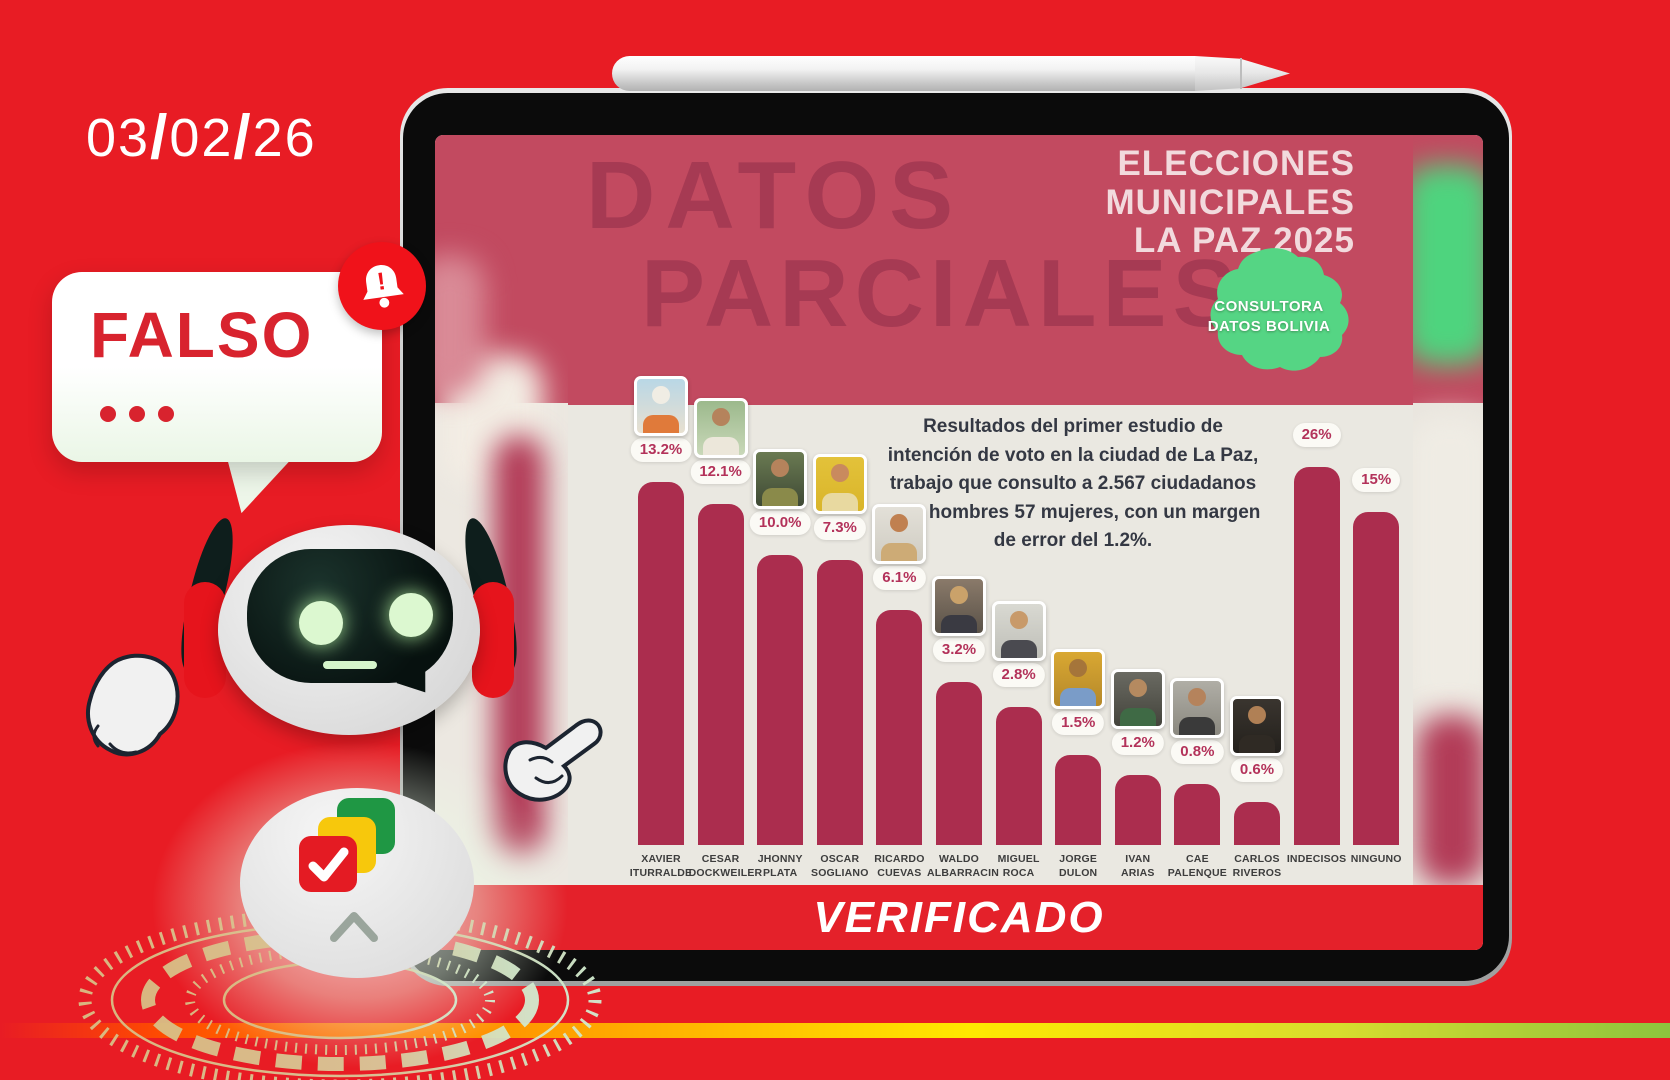 The width and height of the screenshot is (1670, 1080). What do you see at coordinates (1376, 678) in the screenshot?
I see `bar-NINGUNO` at bounding box center [1376, 678].